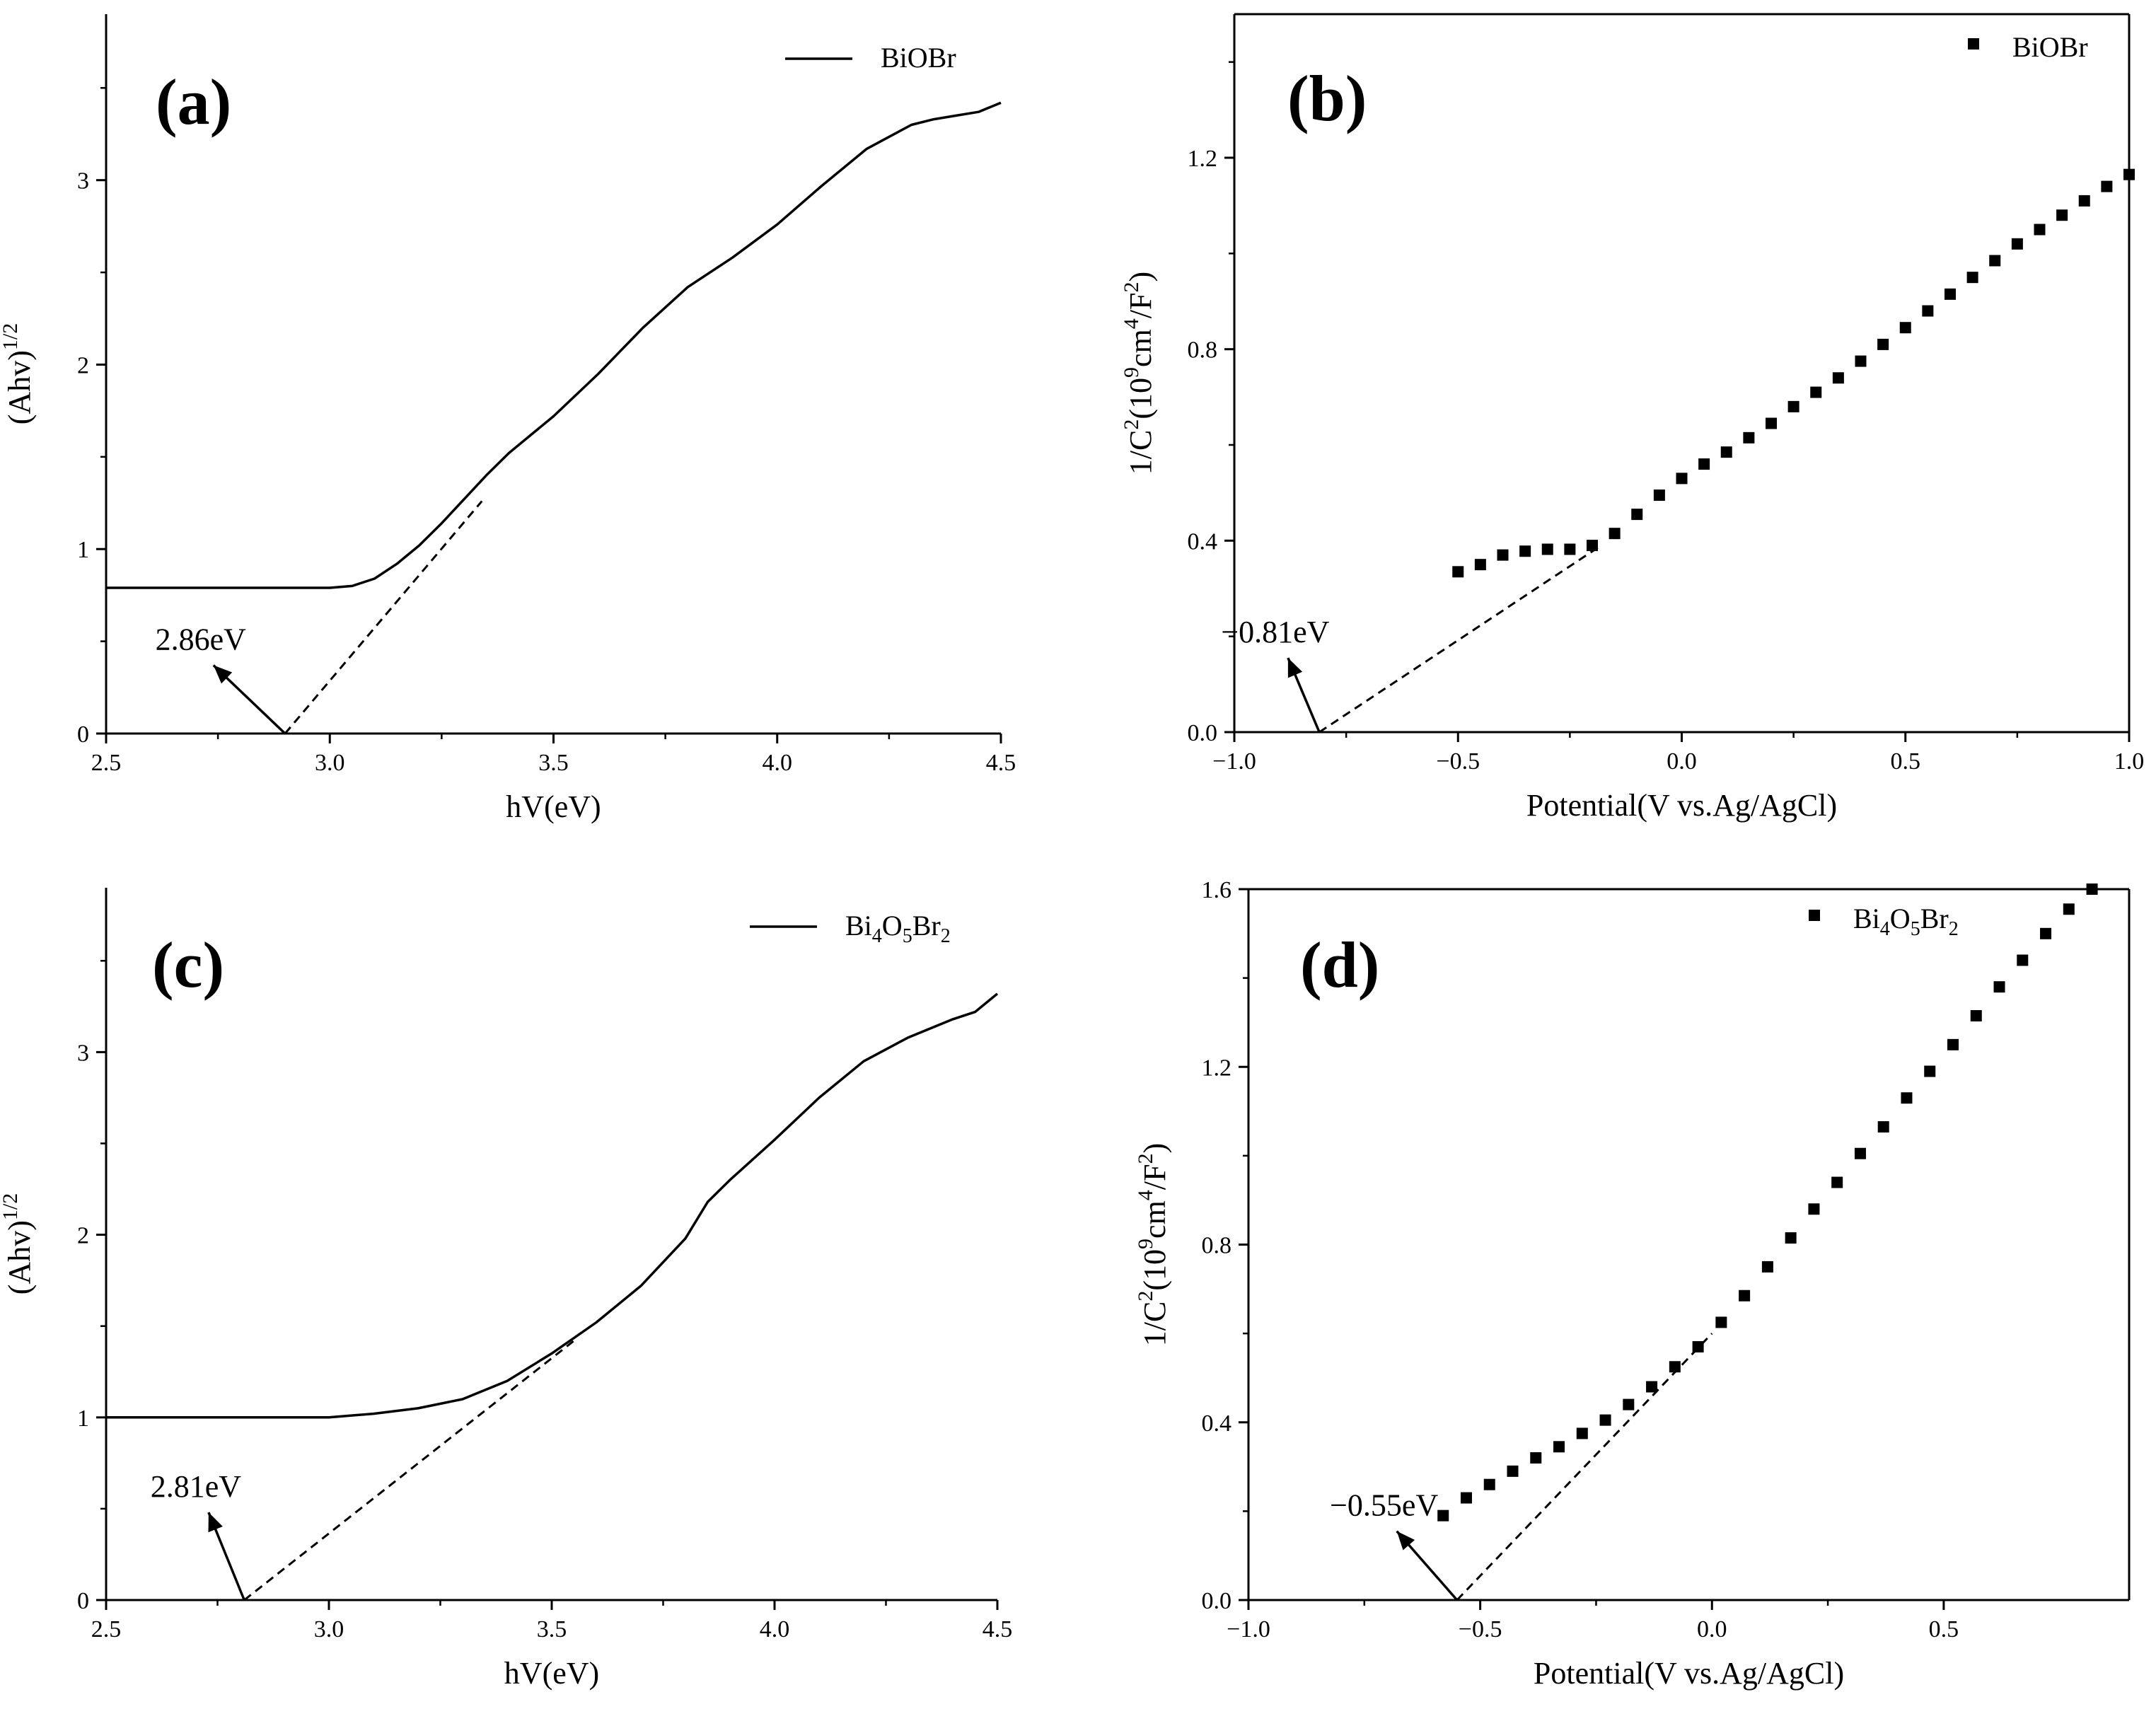 The width and height of the screenshot is (2156, 1721). Describe the element at coordinates (554, 806) in the screenshot. I see `x-axis-label: hV(eV)` at that location.